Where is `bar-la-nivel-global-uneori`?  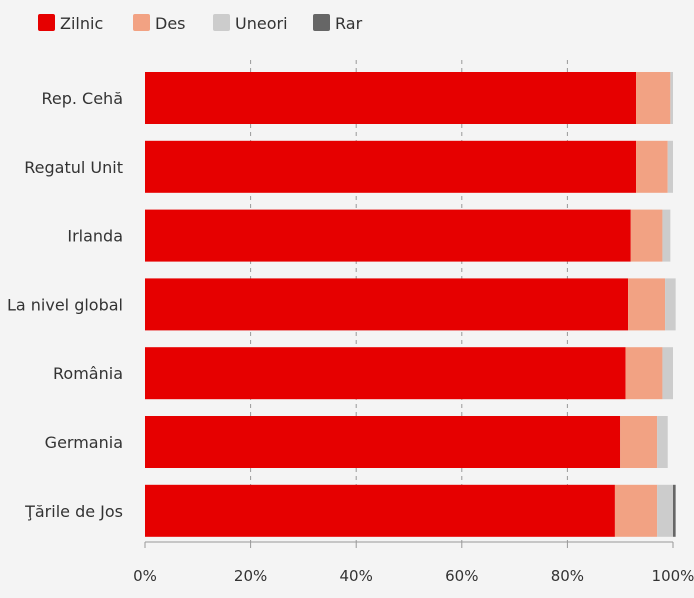
bar-la-nivel-global-uneori is located at coordinates (670, 304).